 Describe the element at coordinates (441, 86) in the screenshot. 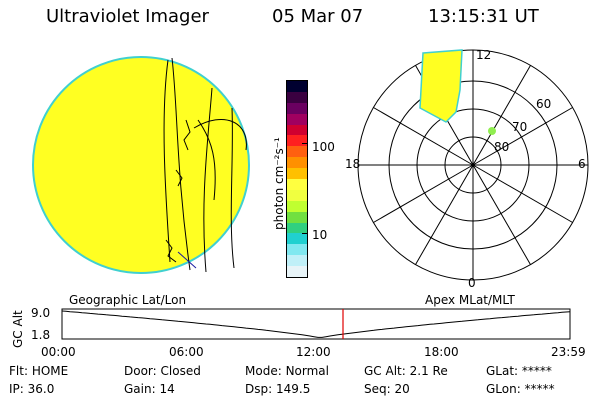

I see `auroral-image-patch` at that location.